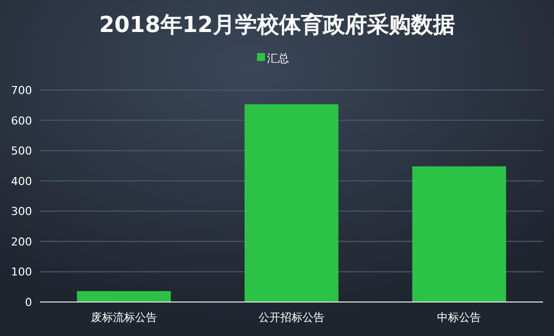 Image resolution: width=554 pixels, height=336 pixels. I want to click on legend: 汇总, so click(273, 58).